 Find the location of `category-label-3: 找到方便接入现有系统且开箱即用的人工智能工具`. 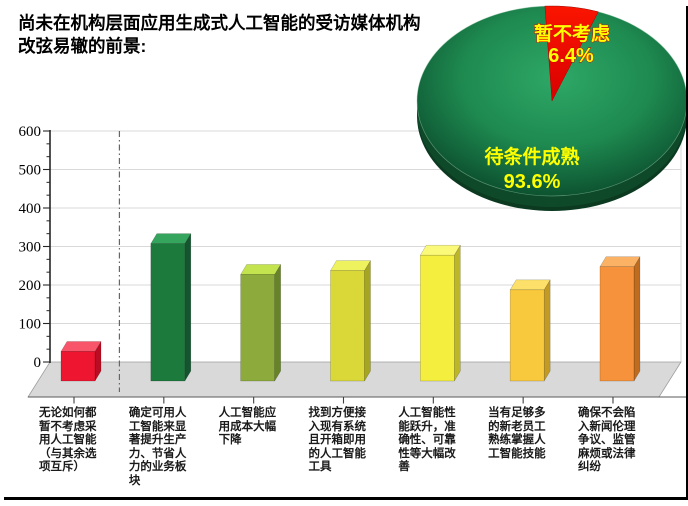

category-label-3: 找到方便接入现有系统且开箱即用的人工智能工具 is located at coordinates (337, 440).